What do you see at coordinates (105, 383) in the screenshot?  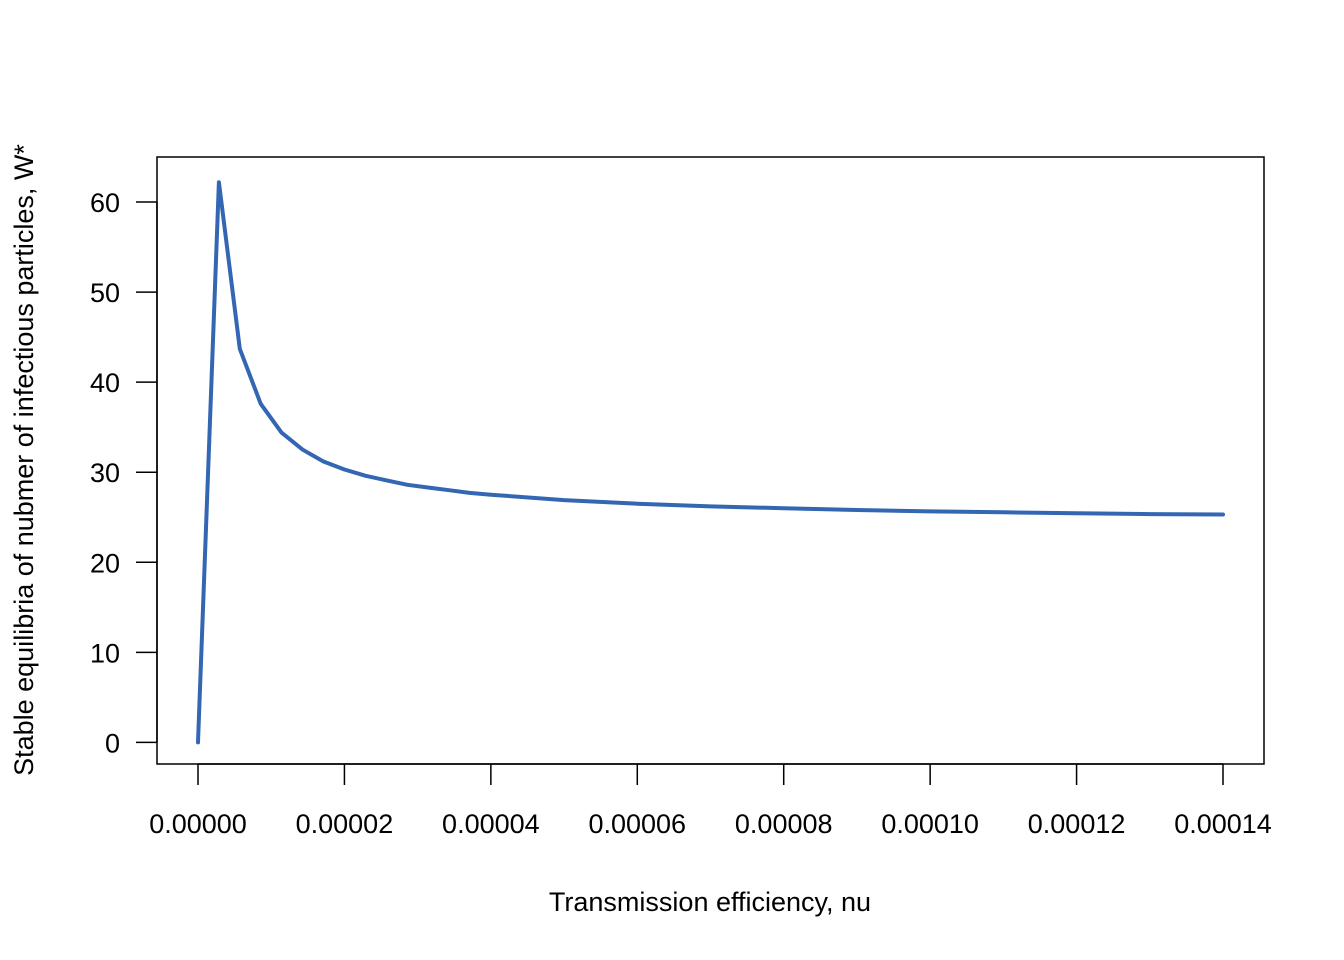 I see `y-tick-label: 40` at bounding box center [105, 383].